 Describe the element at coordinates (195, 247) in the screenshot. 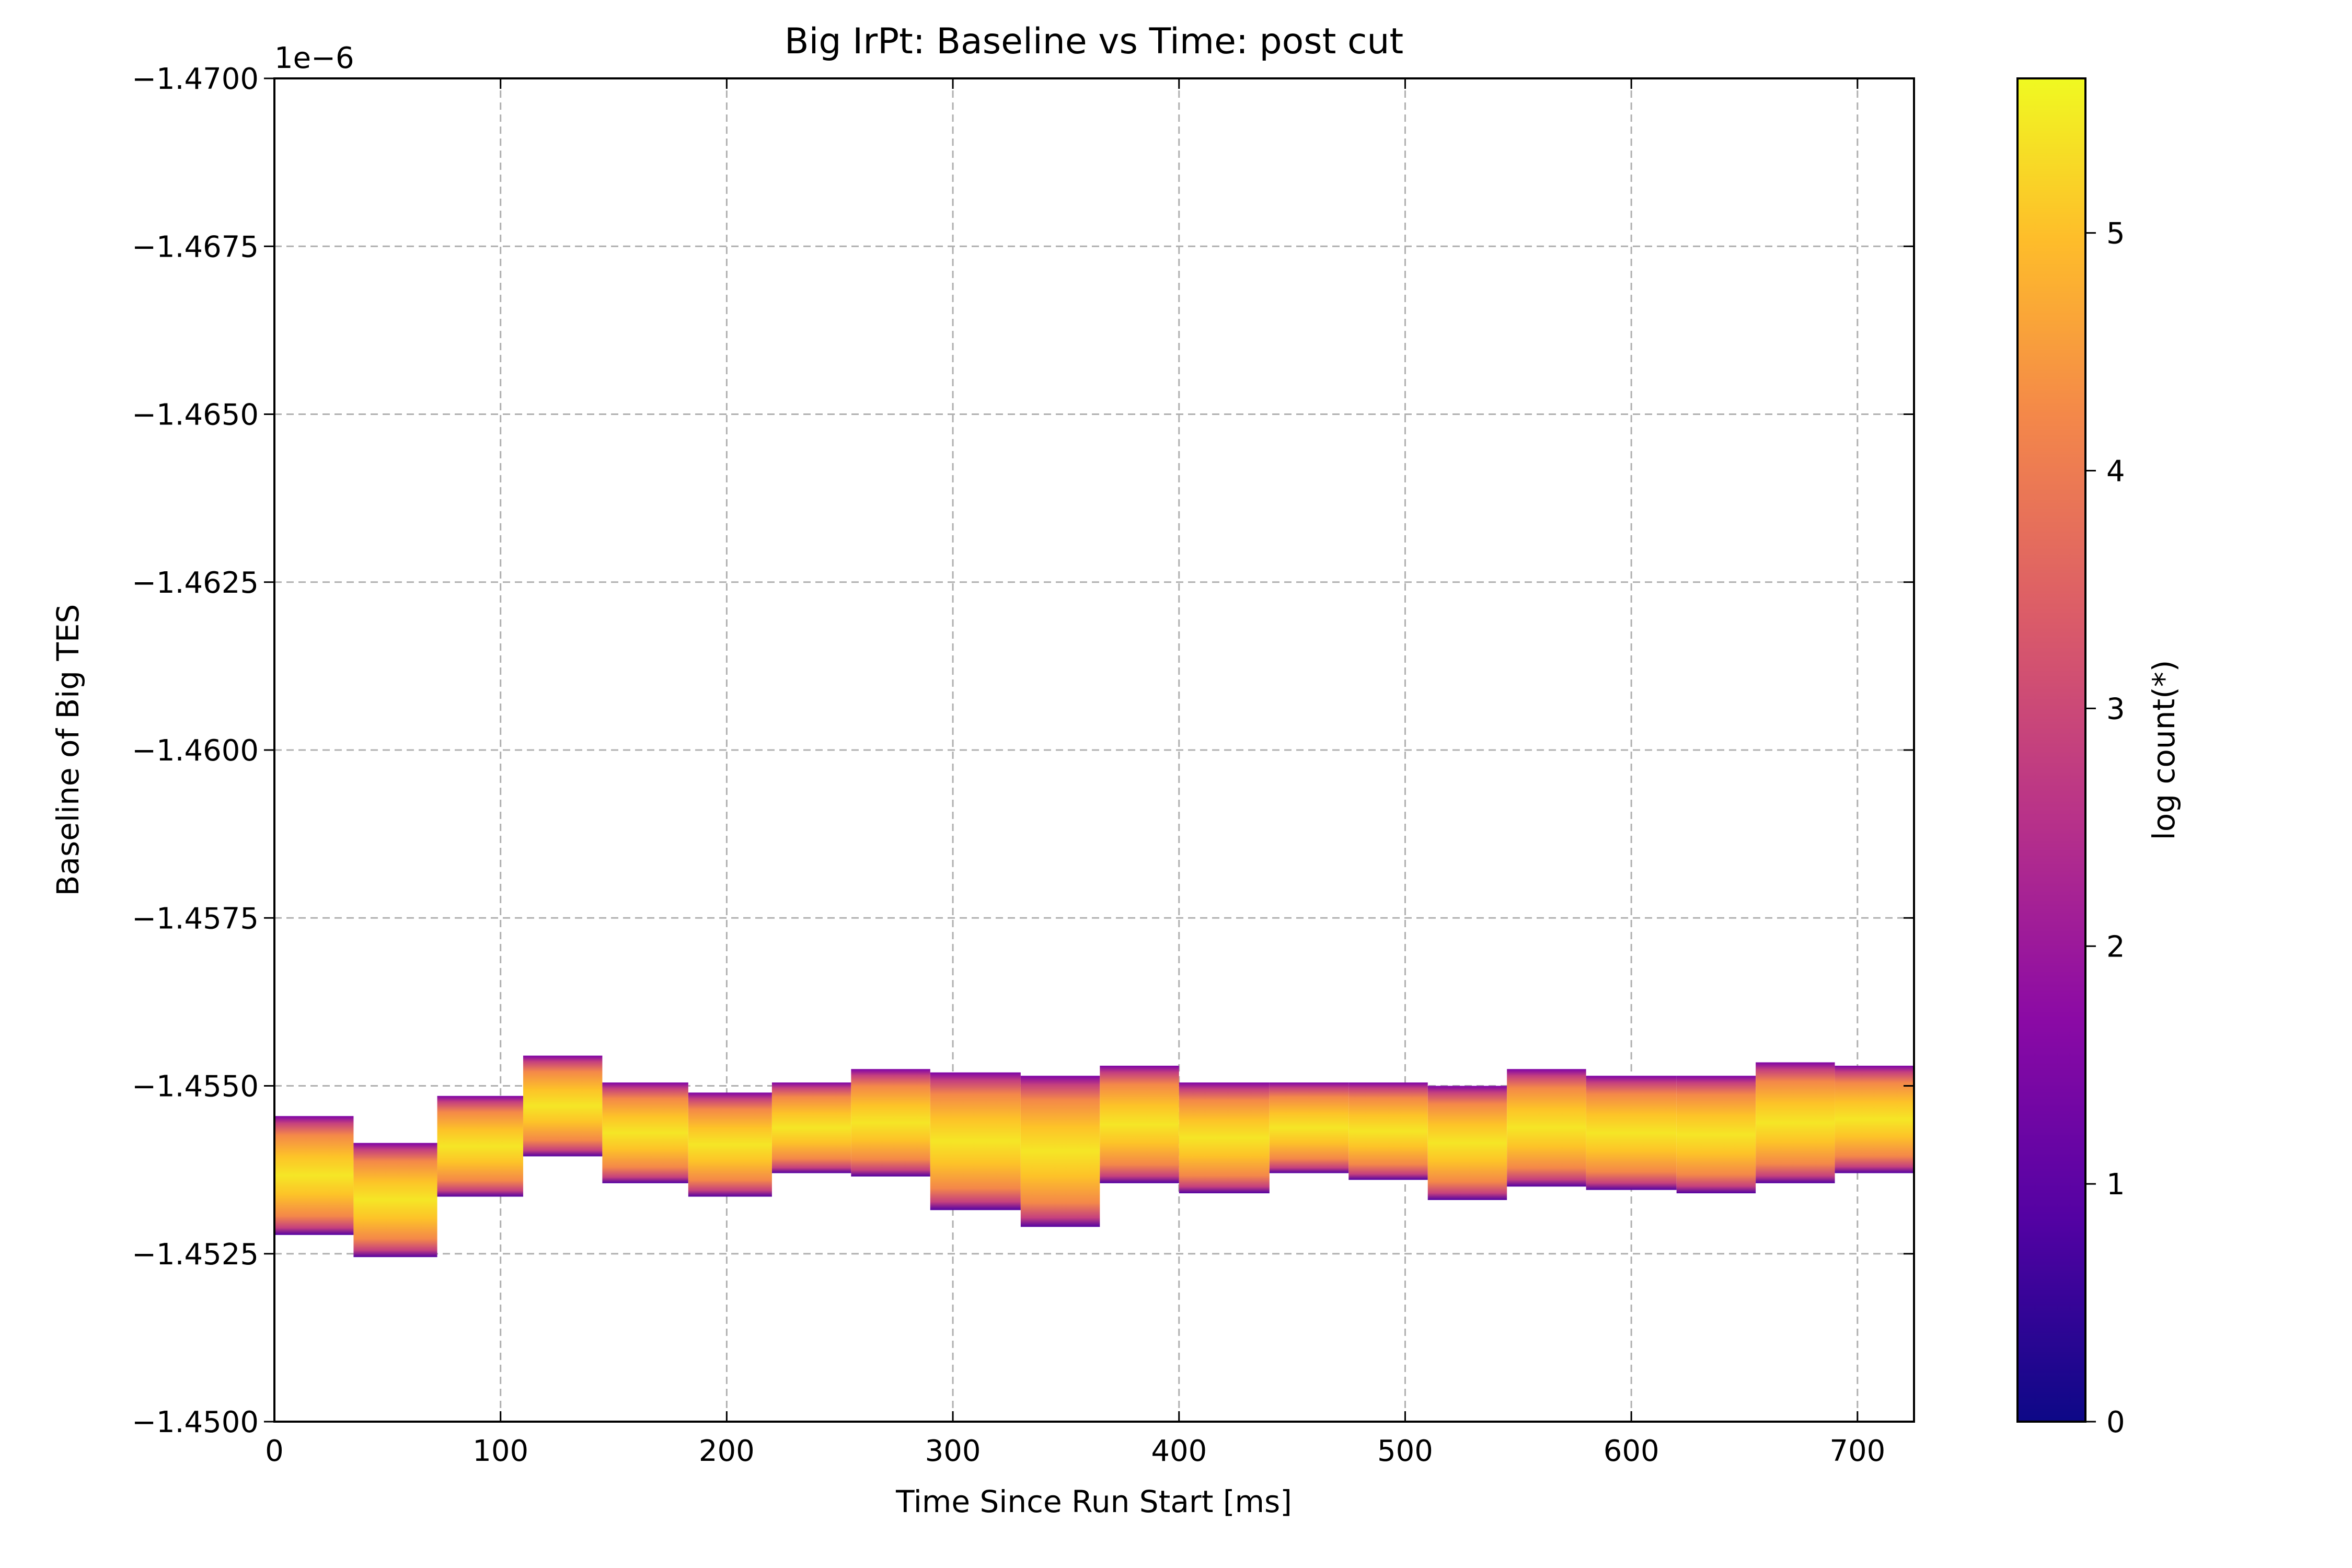

I see `y-tick-label: −1.4675` at that location.